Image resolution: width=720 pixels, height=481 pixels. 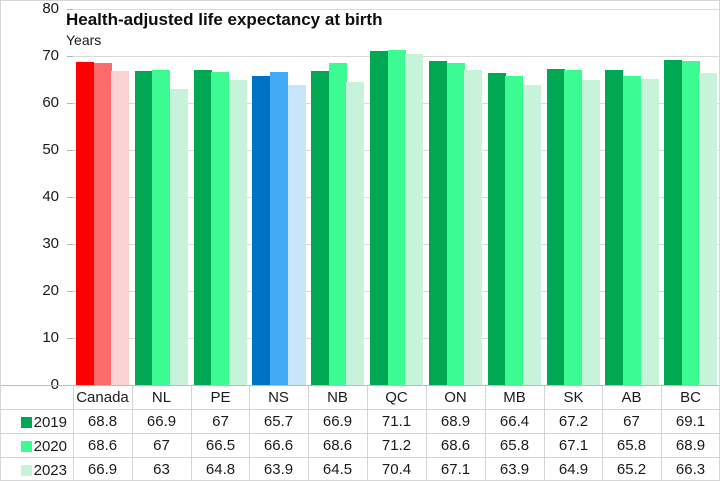 I want to click on legend-row-2020: 2020, so click(x=34, y=446).